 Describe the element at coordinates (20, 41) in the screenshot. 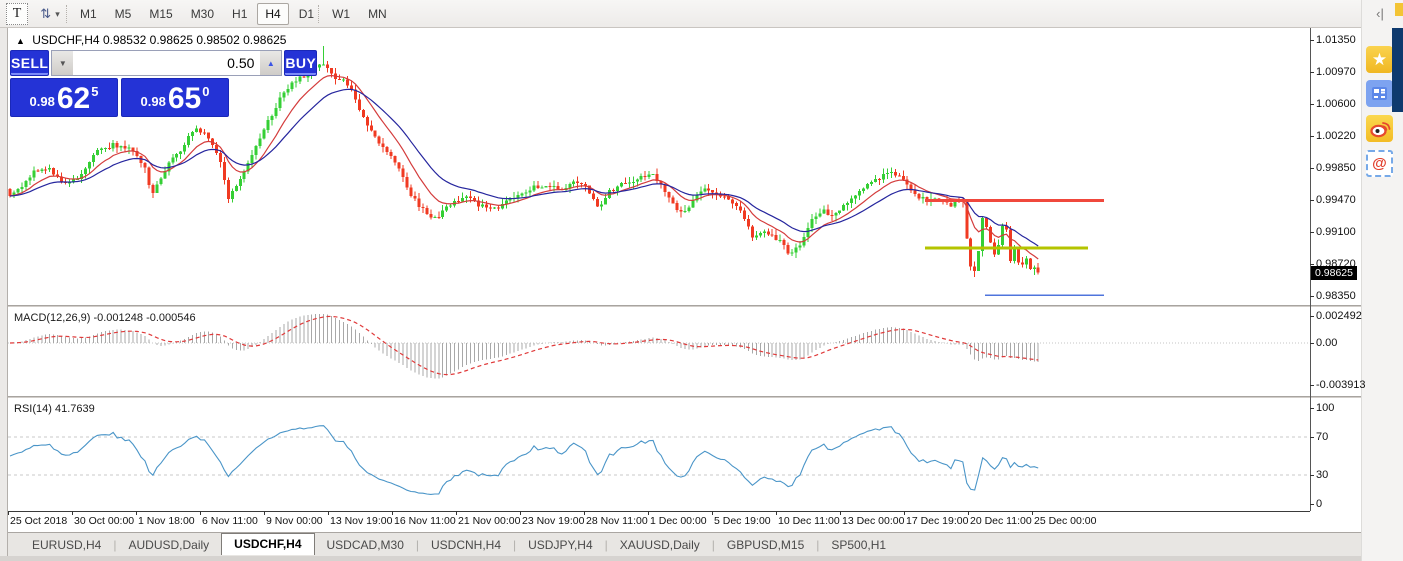

I see `expand-triangle-icon: ▲` at that location.